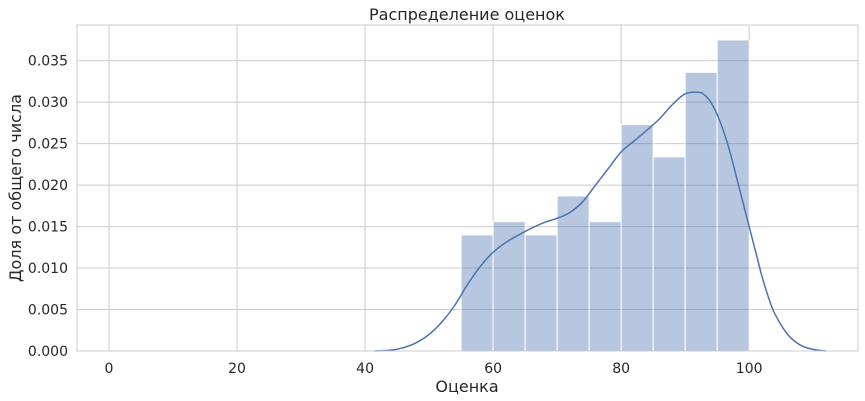 This screenshot has width=865, height=401. What do you see at coordinates (48, 269) in the screenshot?
I see `y-tick-label: 0.010` at bounding box center [48, 269].